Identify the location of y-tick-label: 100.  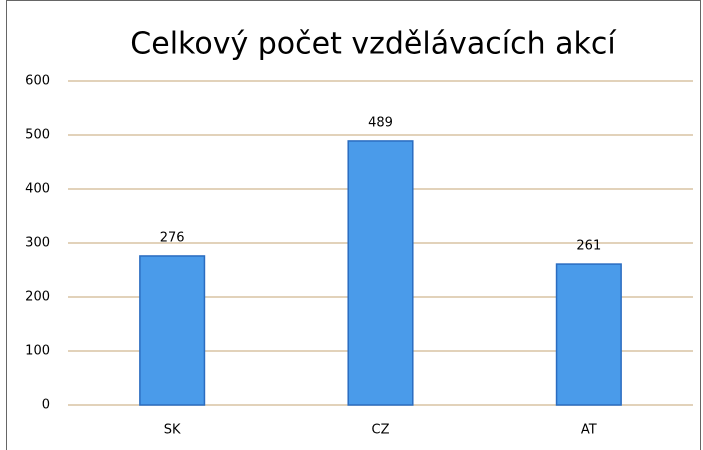
(37, 351).